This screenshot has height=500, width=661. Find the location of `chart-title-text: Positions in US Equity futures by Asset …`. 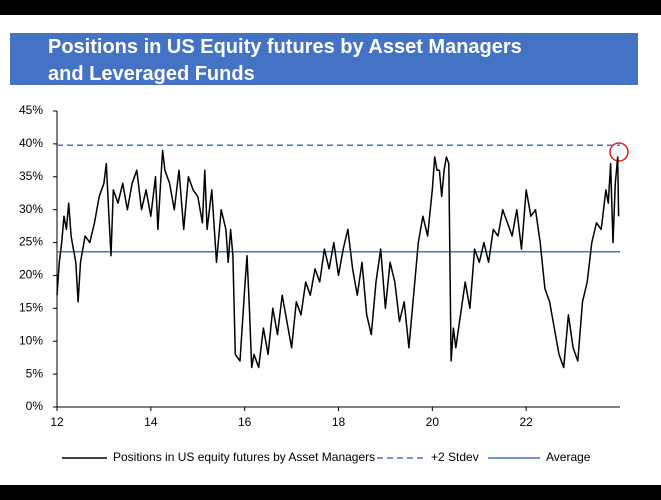

chart-title-text: Positions in US Equity futures by Asset … is located at coordinates (285, 60).